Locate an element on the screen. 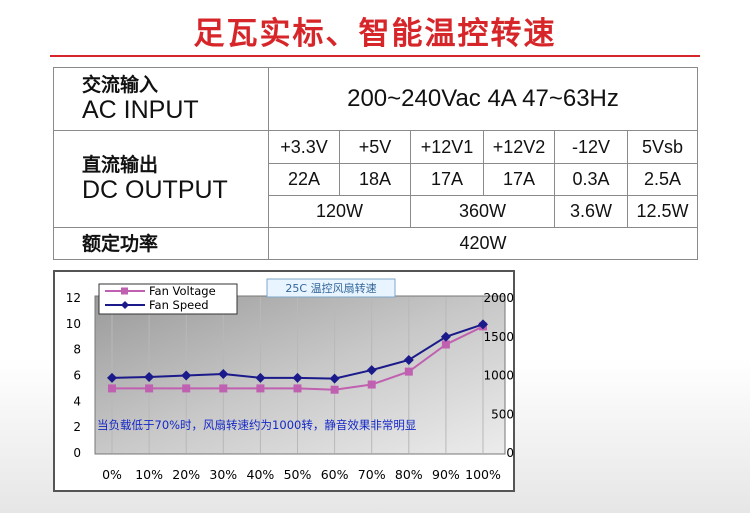 This screenshot has width=750, height=513. legend-label-voltage: Fan Voltage is located at coordinates (182, 291).